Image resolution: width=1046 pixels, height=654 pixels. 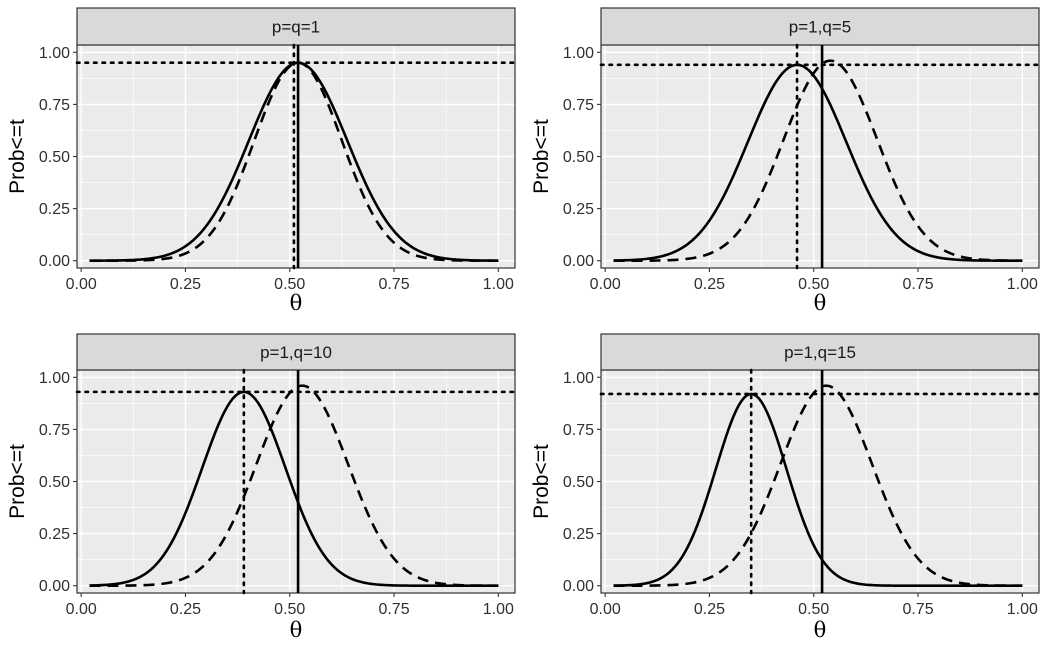 I want to click on facet-title: p=1,q=5, so click(x=820, y=27).